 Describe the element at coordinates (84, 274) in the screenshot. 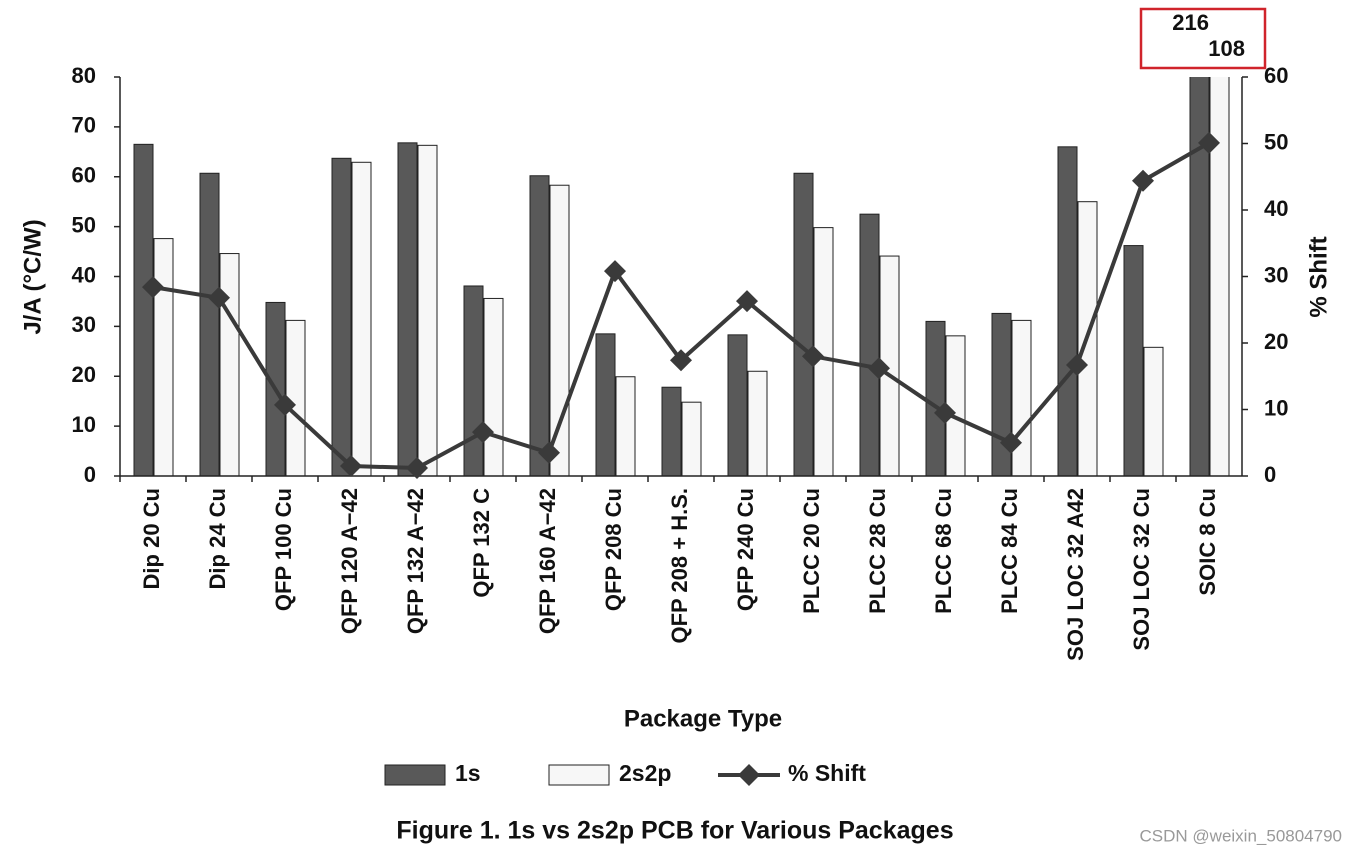

I see `y-tick-label: 40` at that location.